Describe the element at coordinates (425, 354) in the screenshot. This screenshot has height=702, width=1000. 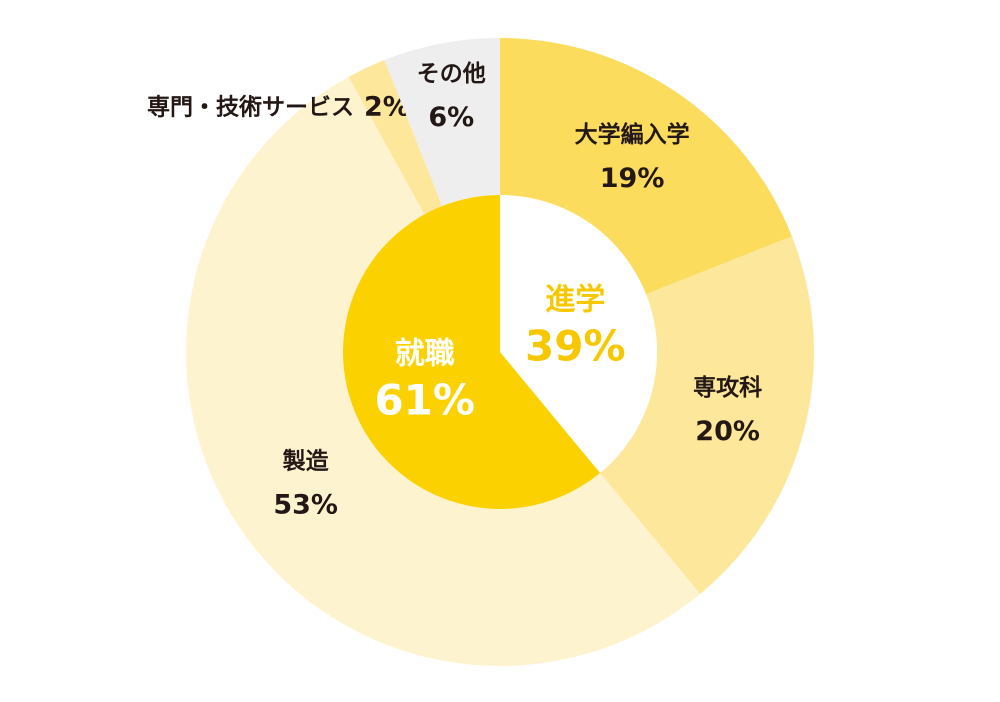
I see `slice-label: 就職` at that location.